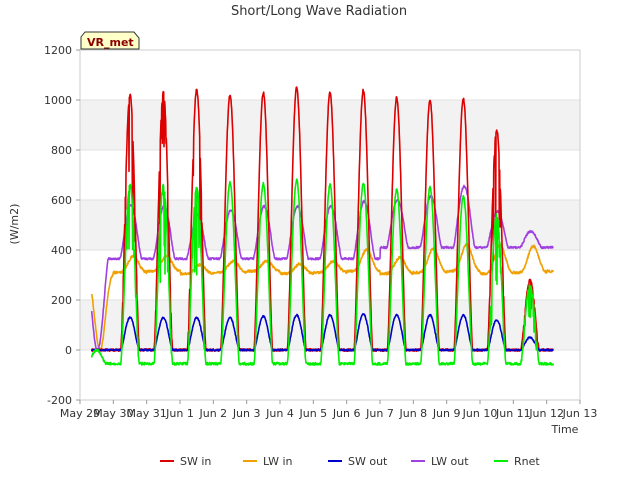 The image size is (640, 480). What do you see at coordinates (246, 413) in the screenshot?
I see `x-tick-label: Jun 3` at bounding box center [246, 413].